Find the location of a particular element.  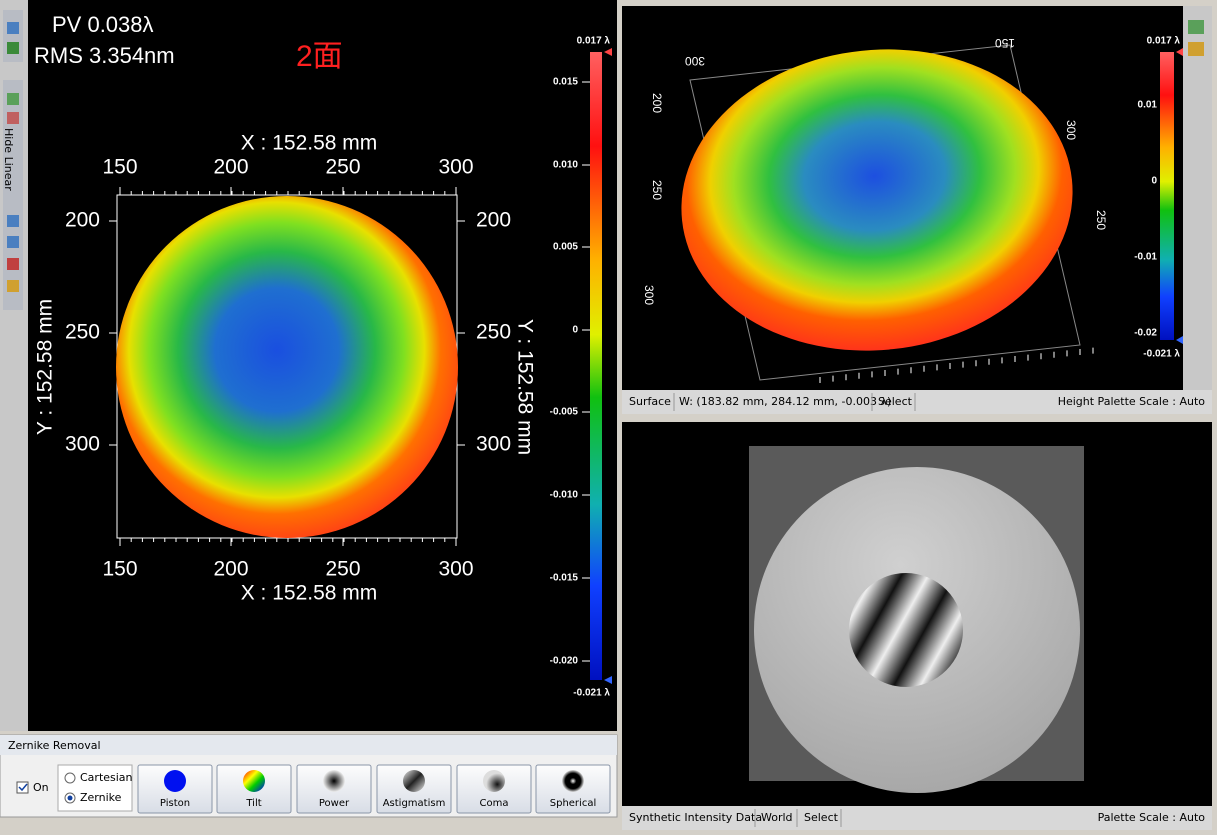

rms-value: RMS 3.354nm is located at coordinates (104, 55).